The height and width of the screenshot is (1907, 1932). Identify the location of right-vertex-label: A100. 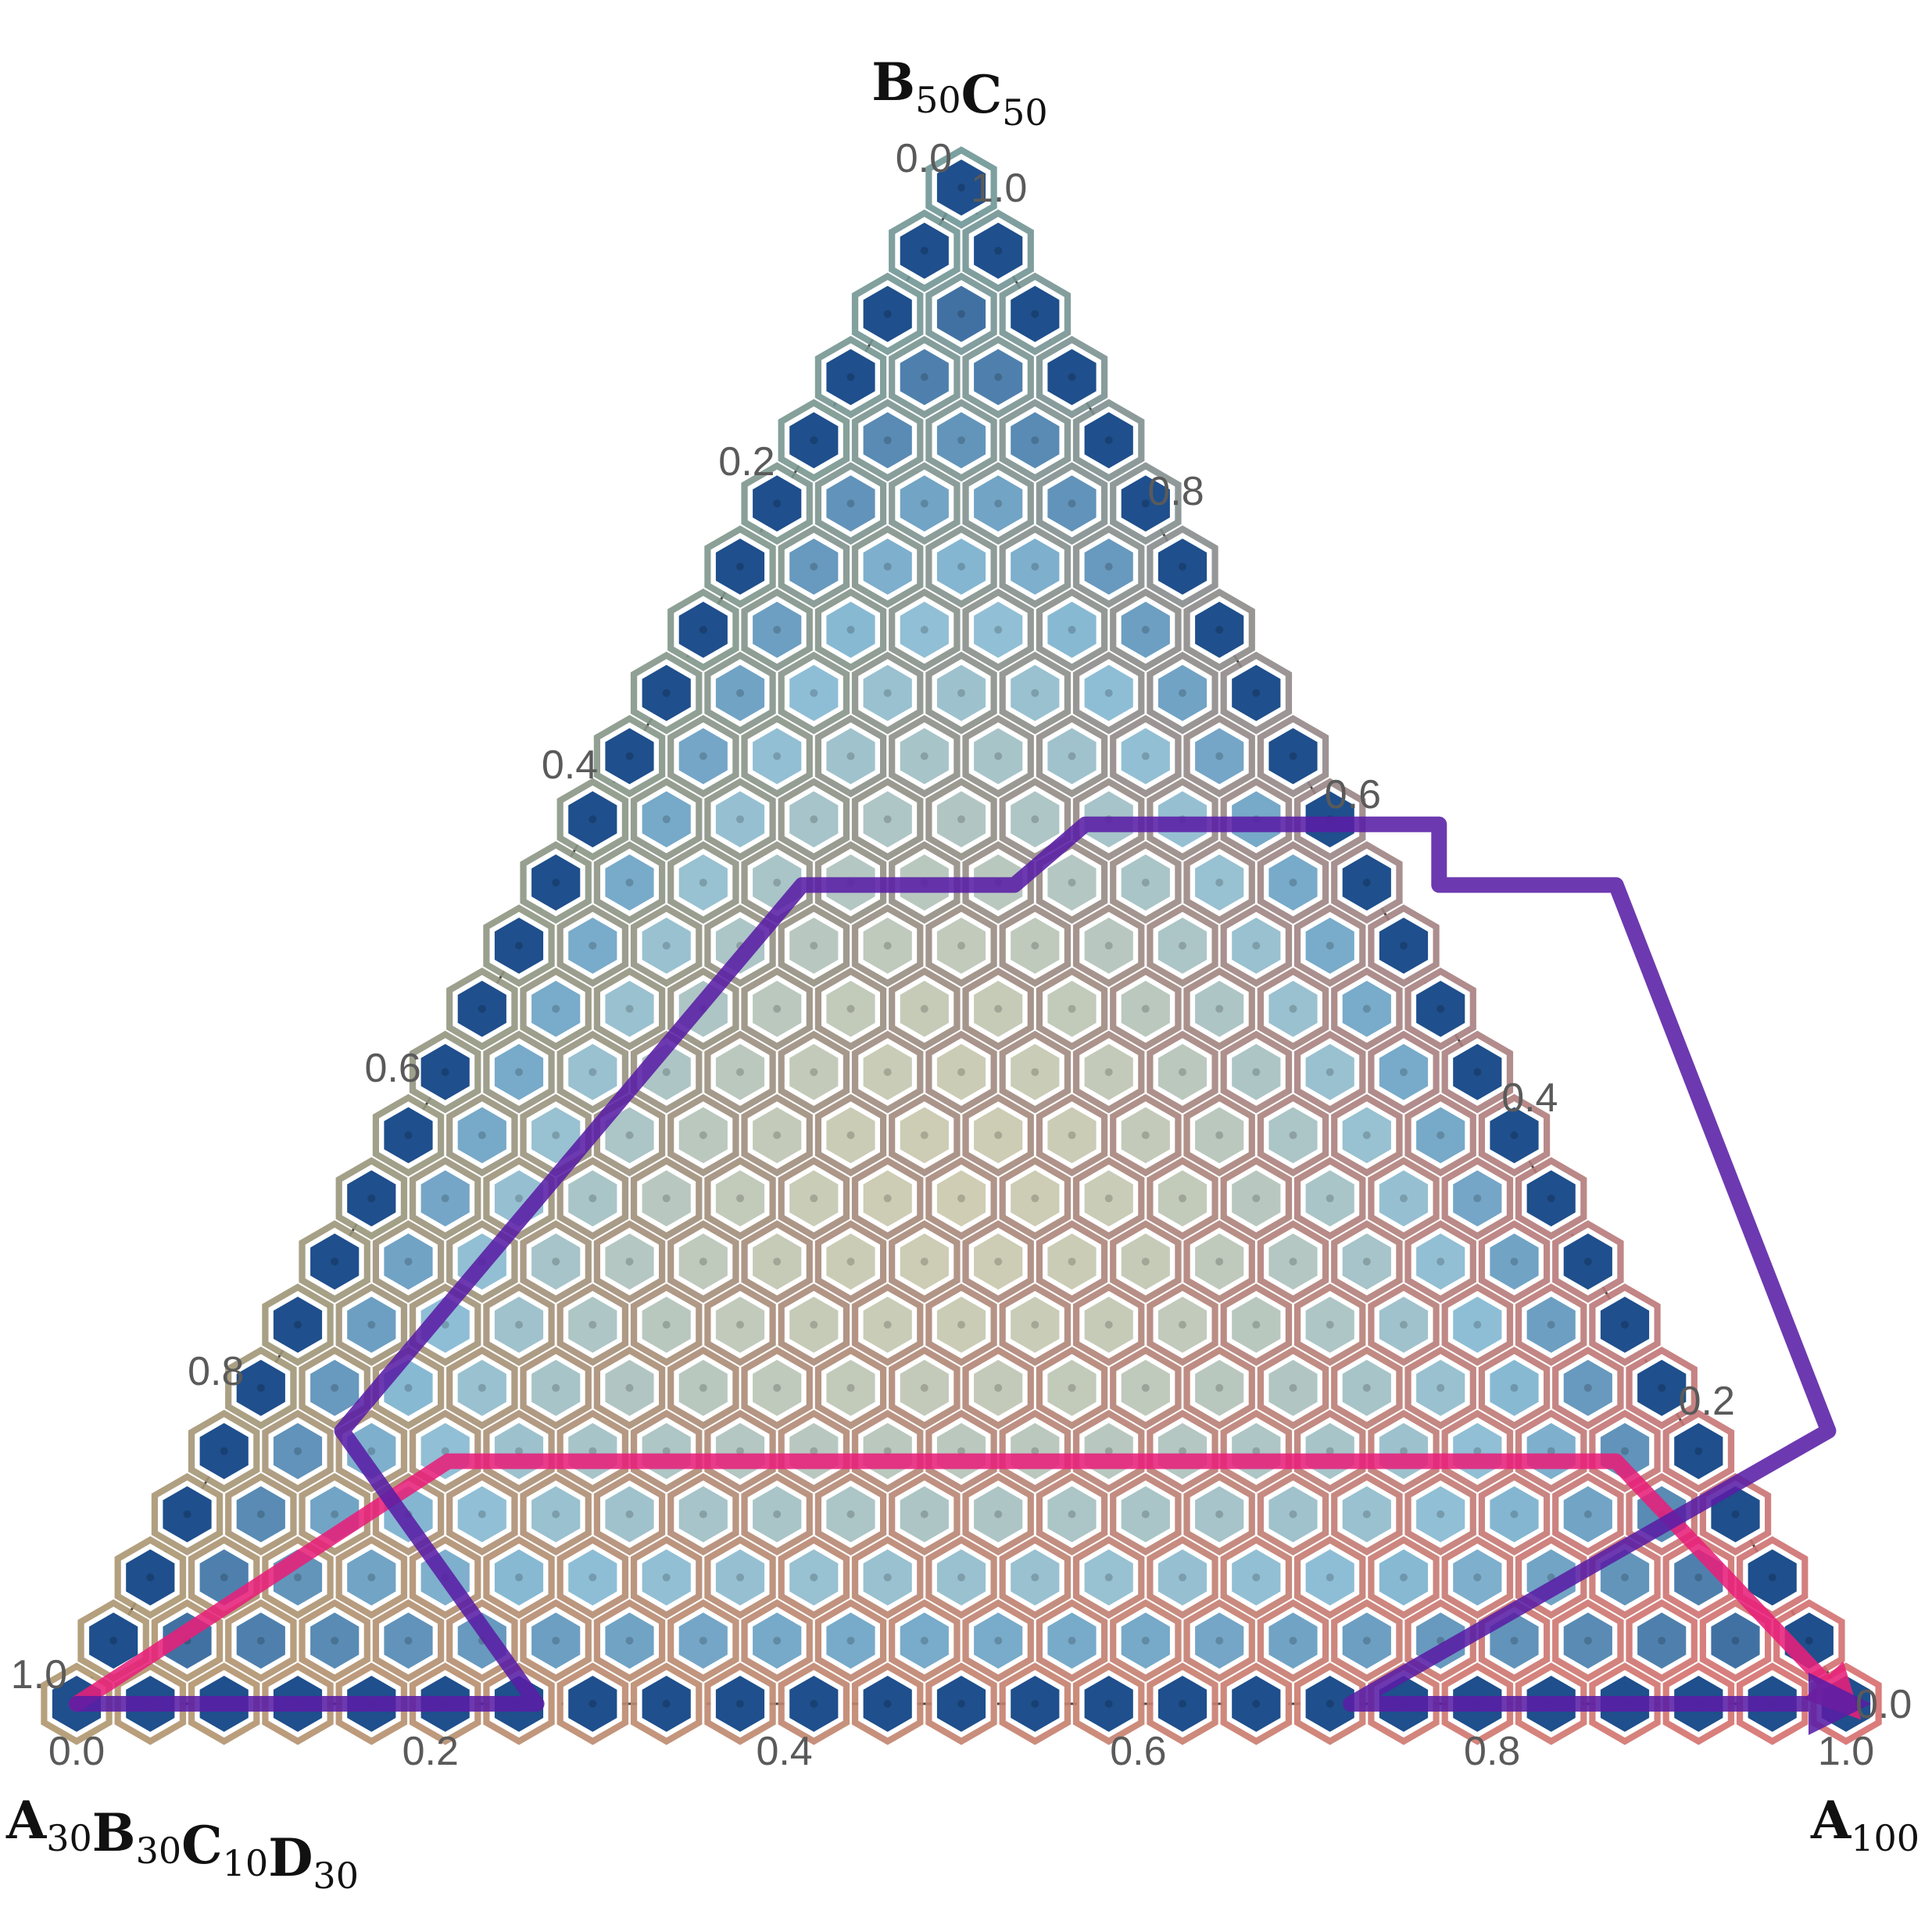
(1864, 1825).